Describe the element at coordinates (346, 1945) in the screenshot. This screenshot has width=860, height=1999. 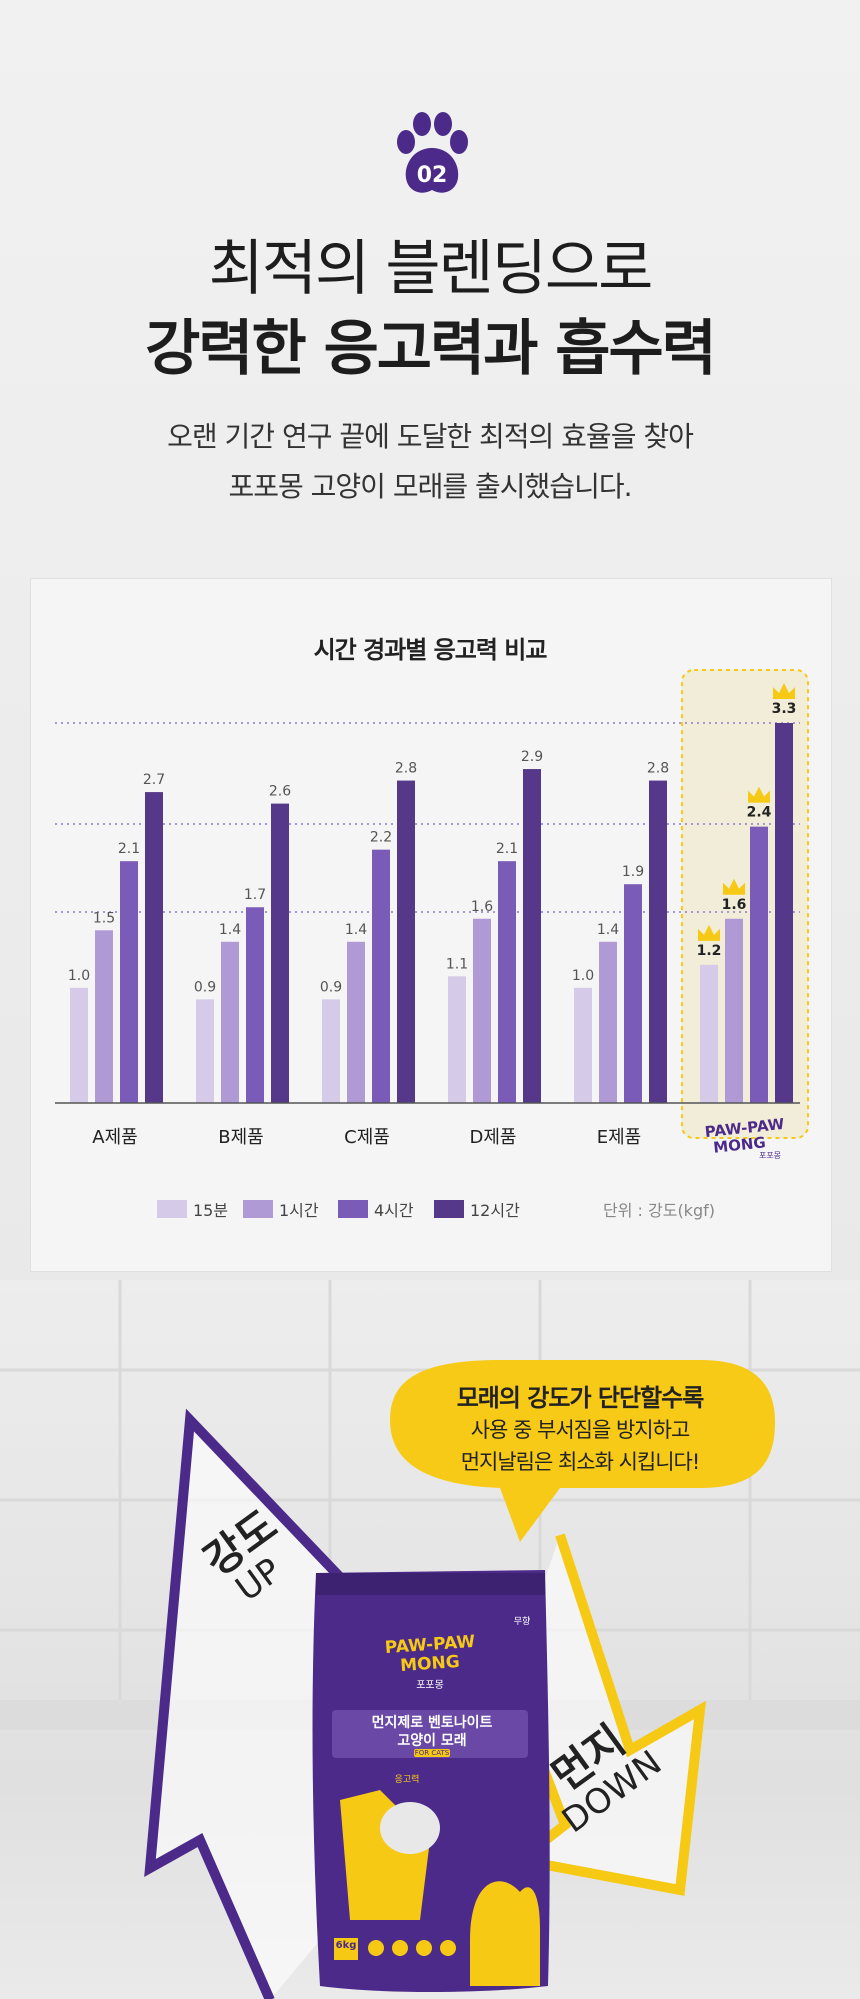
I see `package-weight: 6kg` at that location.